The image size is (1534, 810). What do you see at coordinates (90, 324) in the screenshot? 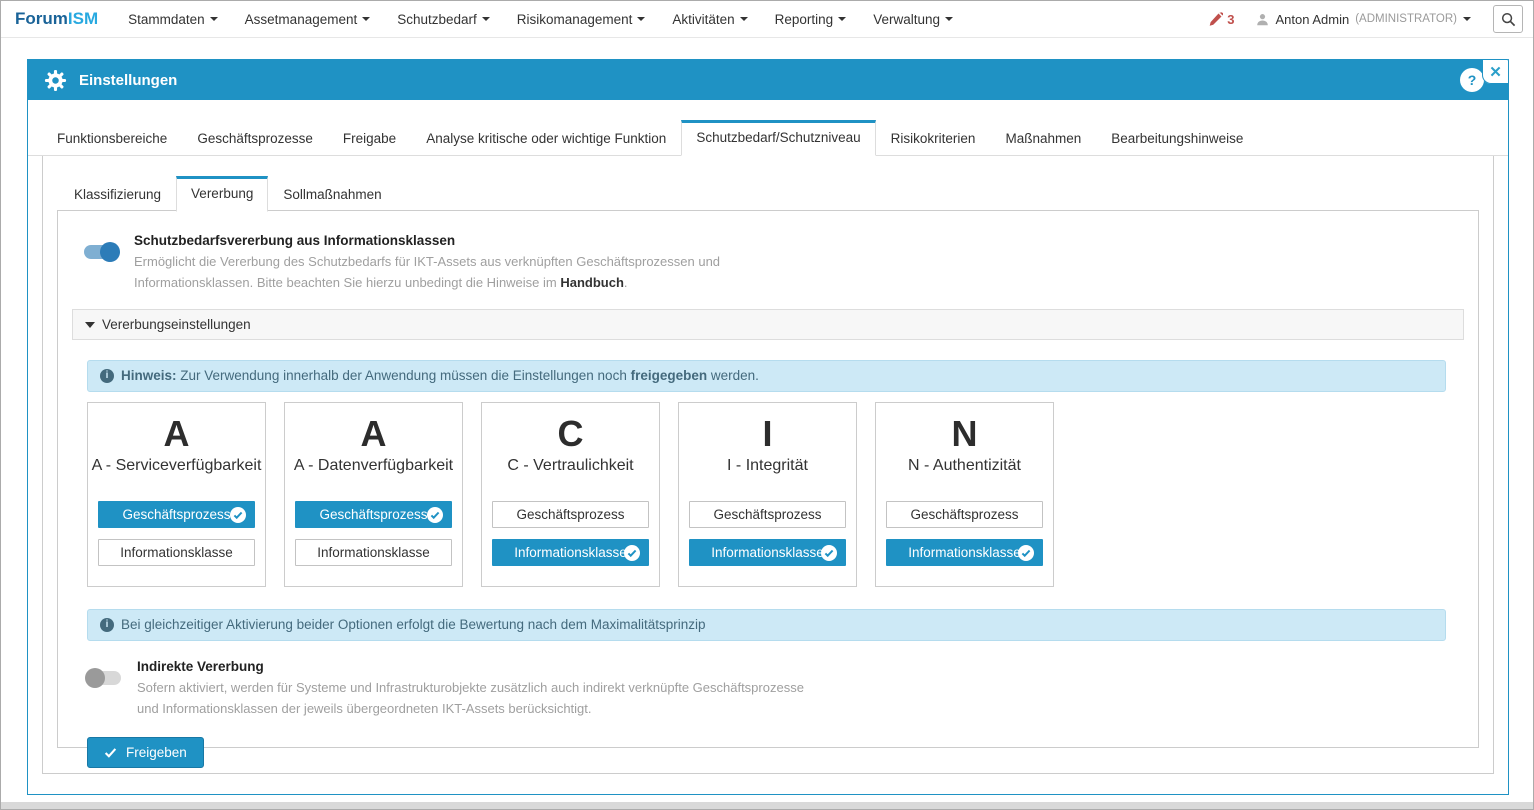
I see `collapse-arrow-icon` at bounding box center [90, 324].